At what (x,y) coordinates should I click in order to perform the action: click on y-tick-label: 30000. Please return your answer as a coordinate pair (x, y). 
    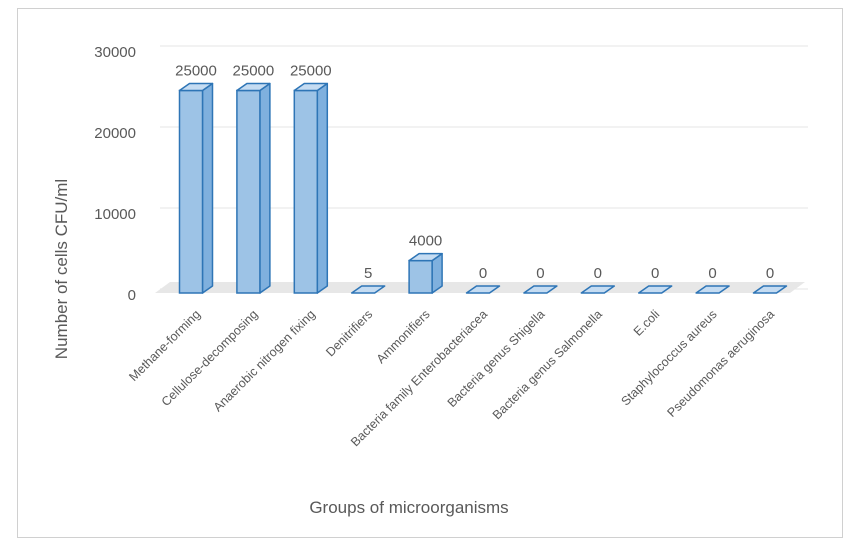
    Looking at the image, I should click on (115, 52).